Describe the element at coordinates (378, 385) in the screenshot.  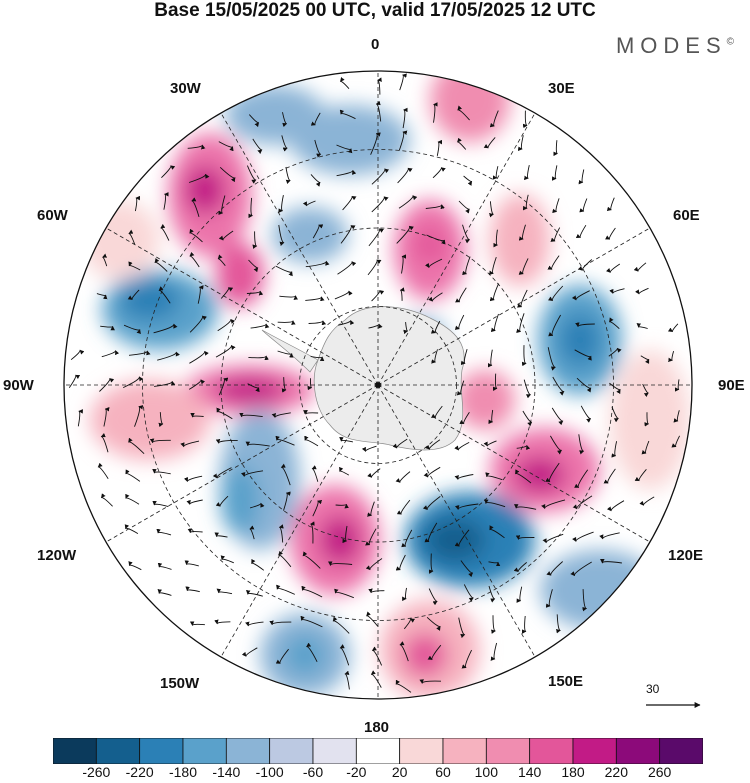
I see `latitude-circle` at that location.